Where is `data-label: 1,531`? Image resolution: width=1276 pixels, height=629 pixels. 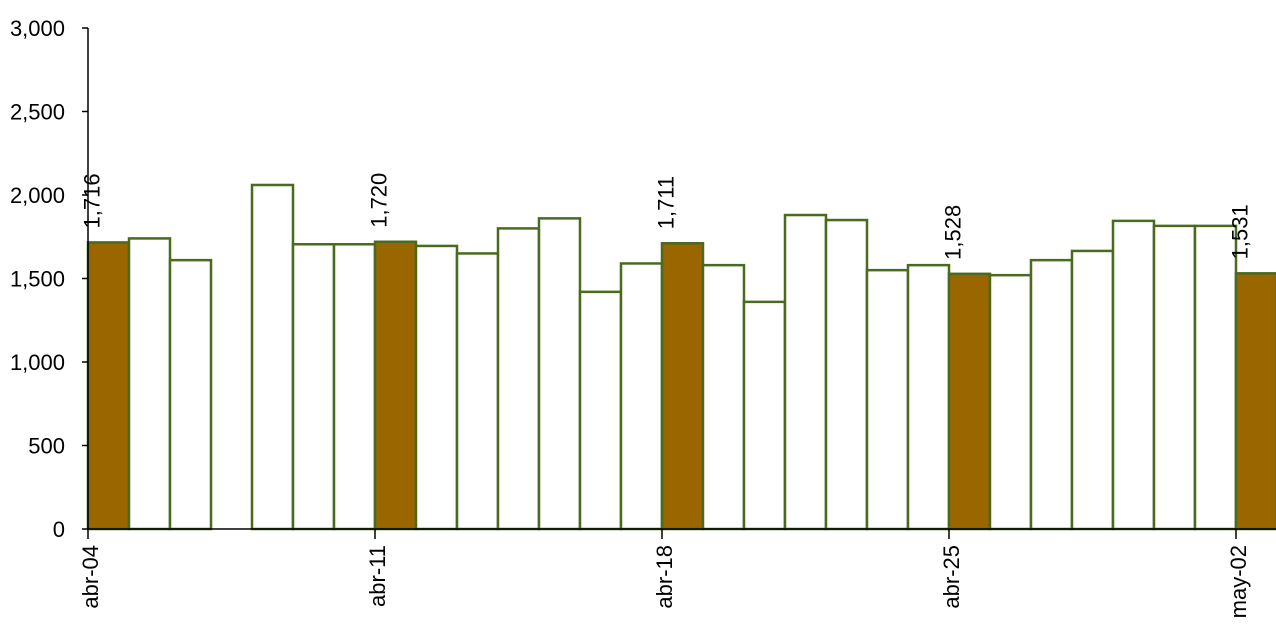 data-label: 1,531 is located at coordinates (1239, 231).